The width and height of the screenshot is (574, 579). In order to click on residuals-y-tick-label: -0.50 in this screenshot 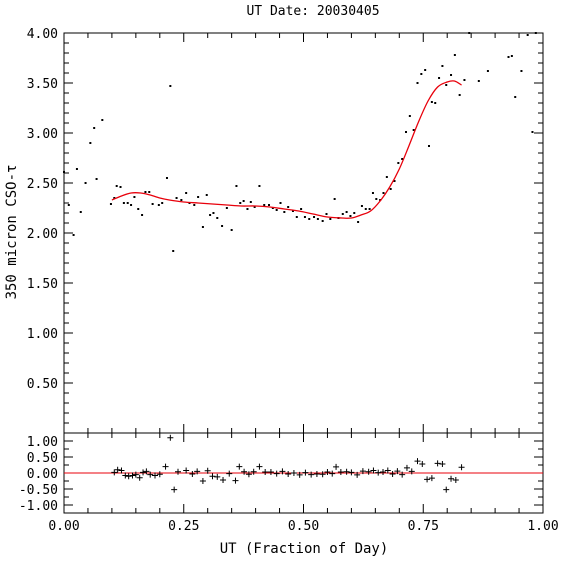, I will do `click(38, 490)`.